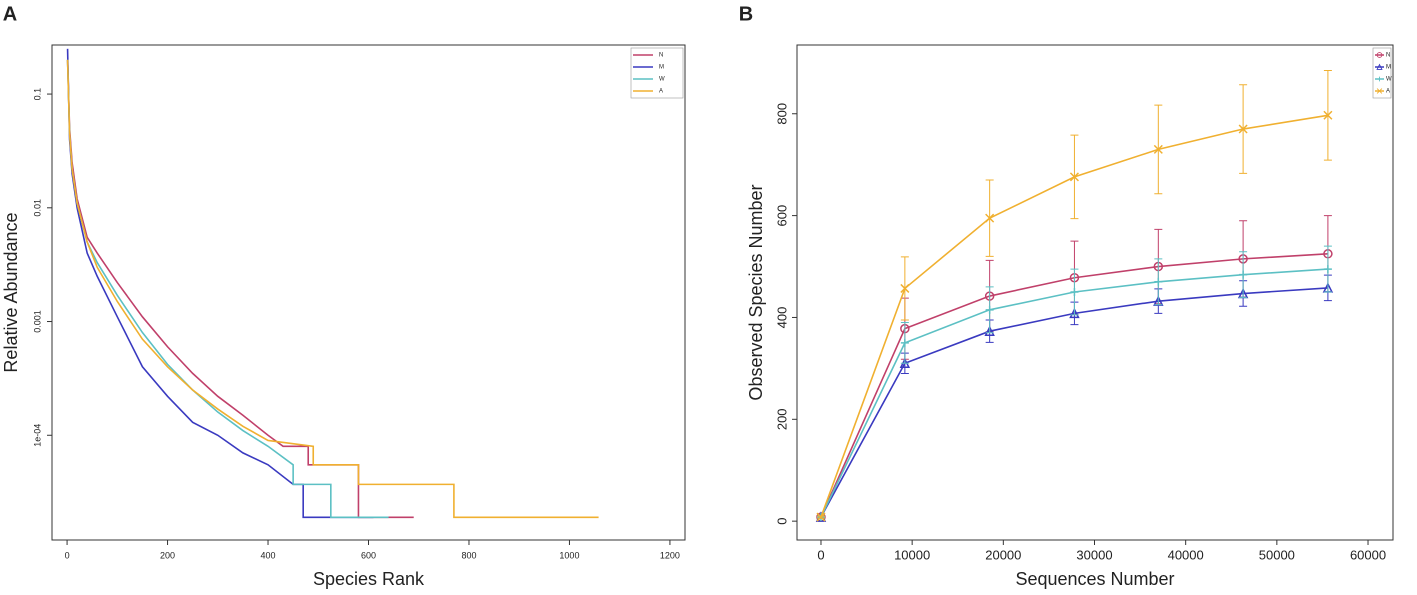 This screenshot has width=1417, height=595. I want to click on x-tick-label: 30000, so click(1094, 554).